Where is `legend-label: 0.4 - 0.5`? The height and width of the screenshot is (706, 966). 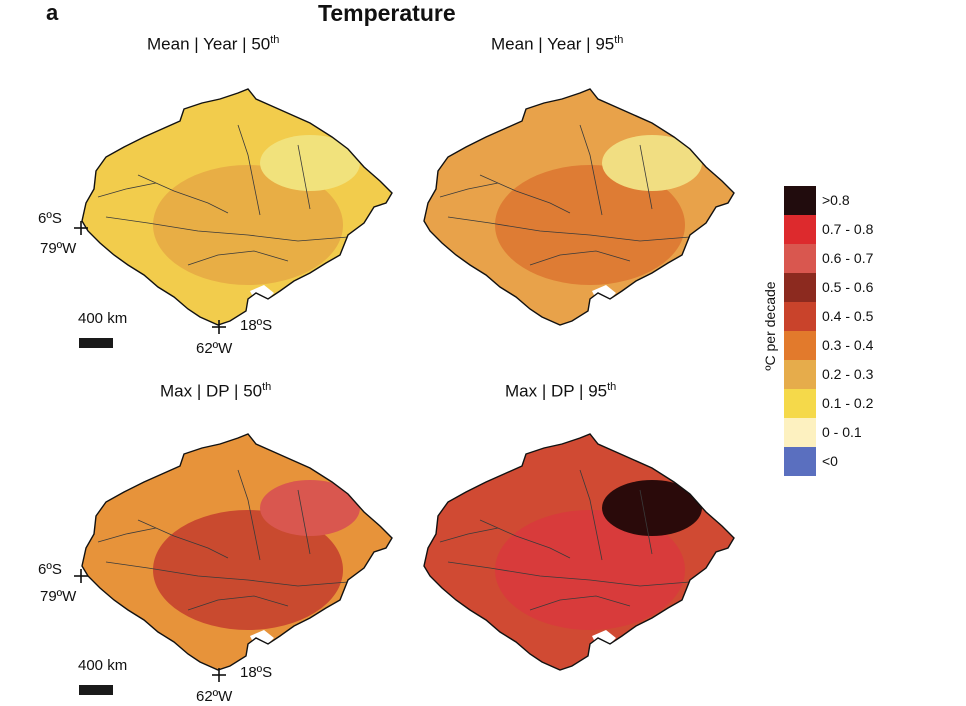 legend-label: 0.4 - 0.5 is located at coordinates (848, 316).